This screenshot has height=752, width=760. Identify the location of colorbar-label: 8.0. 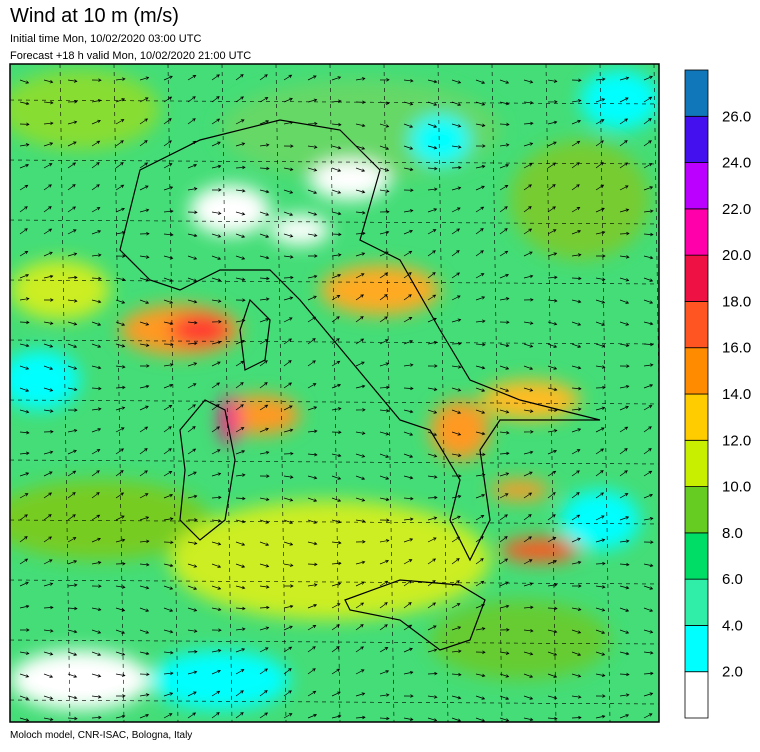
(732, 533).